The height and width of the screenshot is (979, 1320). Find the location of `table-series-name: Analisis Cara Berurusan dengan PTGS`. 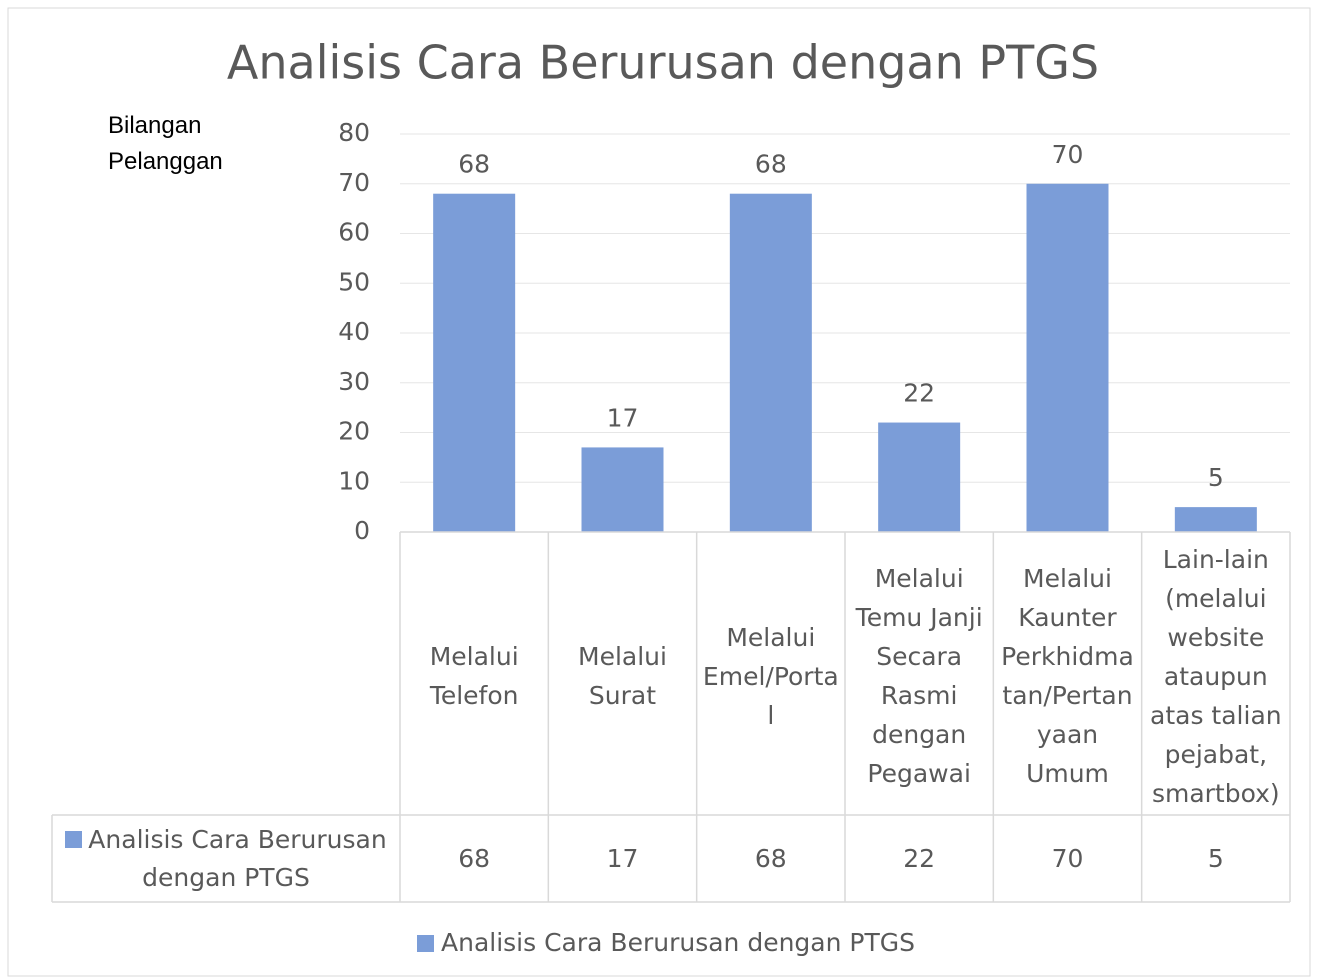

table-series-name: Analisis Cara Berurusan dengan PTGS is located at coordinates (237, 858).